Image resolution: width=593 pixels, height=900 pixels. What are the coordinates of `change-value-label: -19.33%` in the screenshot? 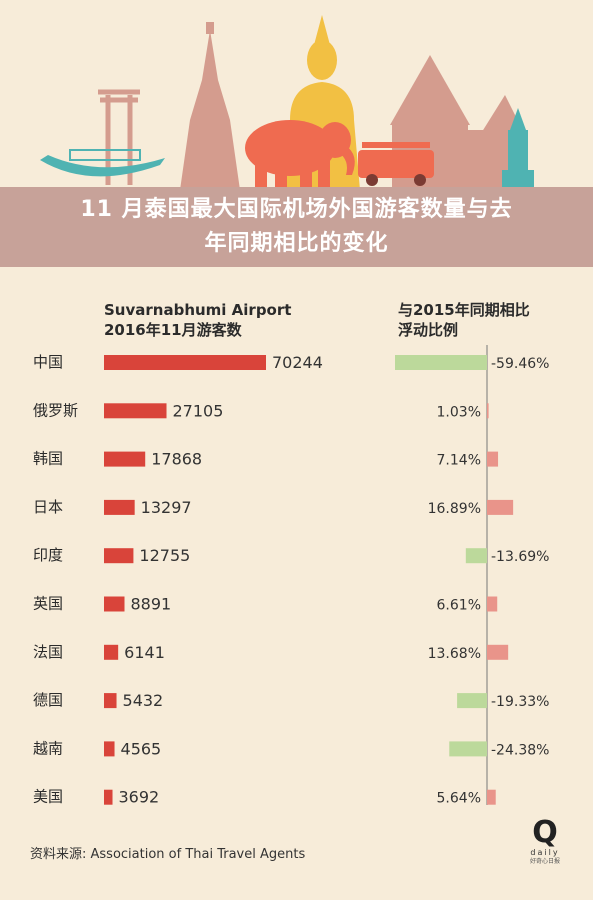 It's located at (520, 702).